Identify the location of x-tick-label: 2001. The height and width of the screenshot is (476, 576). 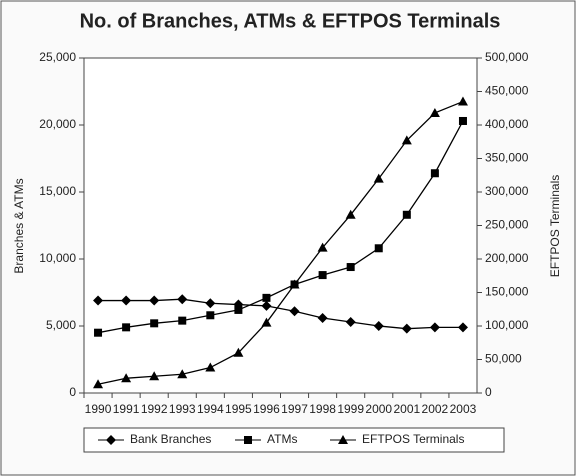
(406, 409).